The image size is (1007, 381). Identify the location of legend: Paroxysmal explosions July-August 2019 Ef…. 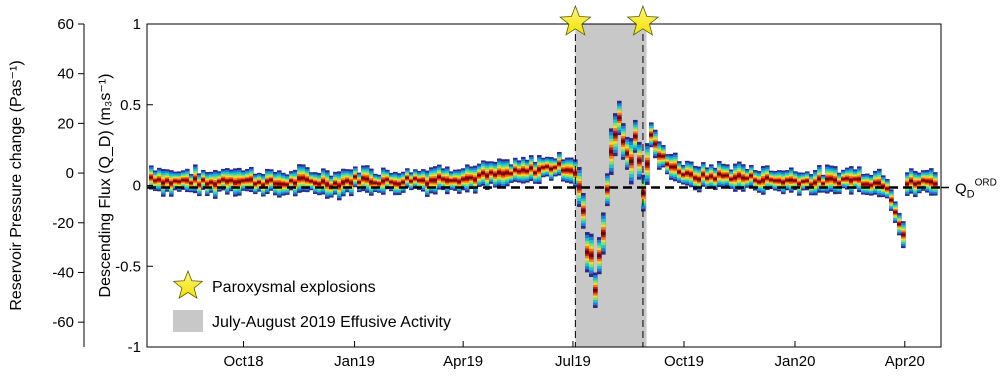
(311, 300).